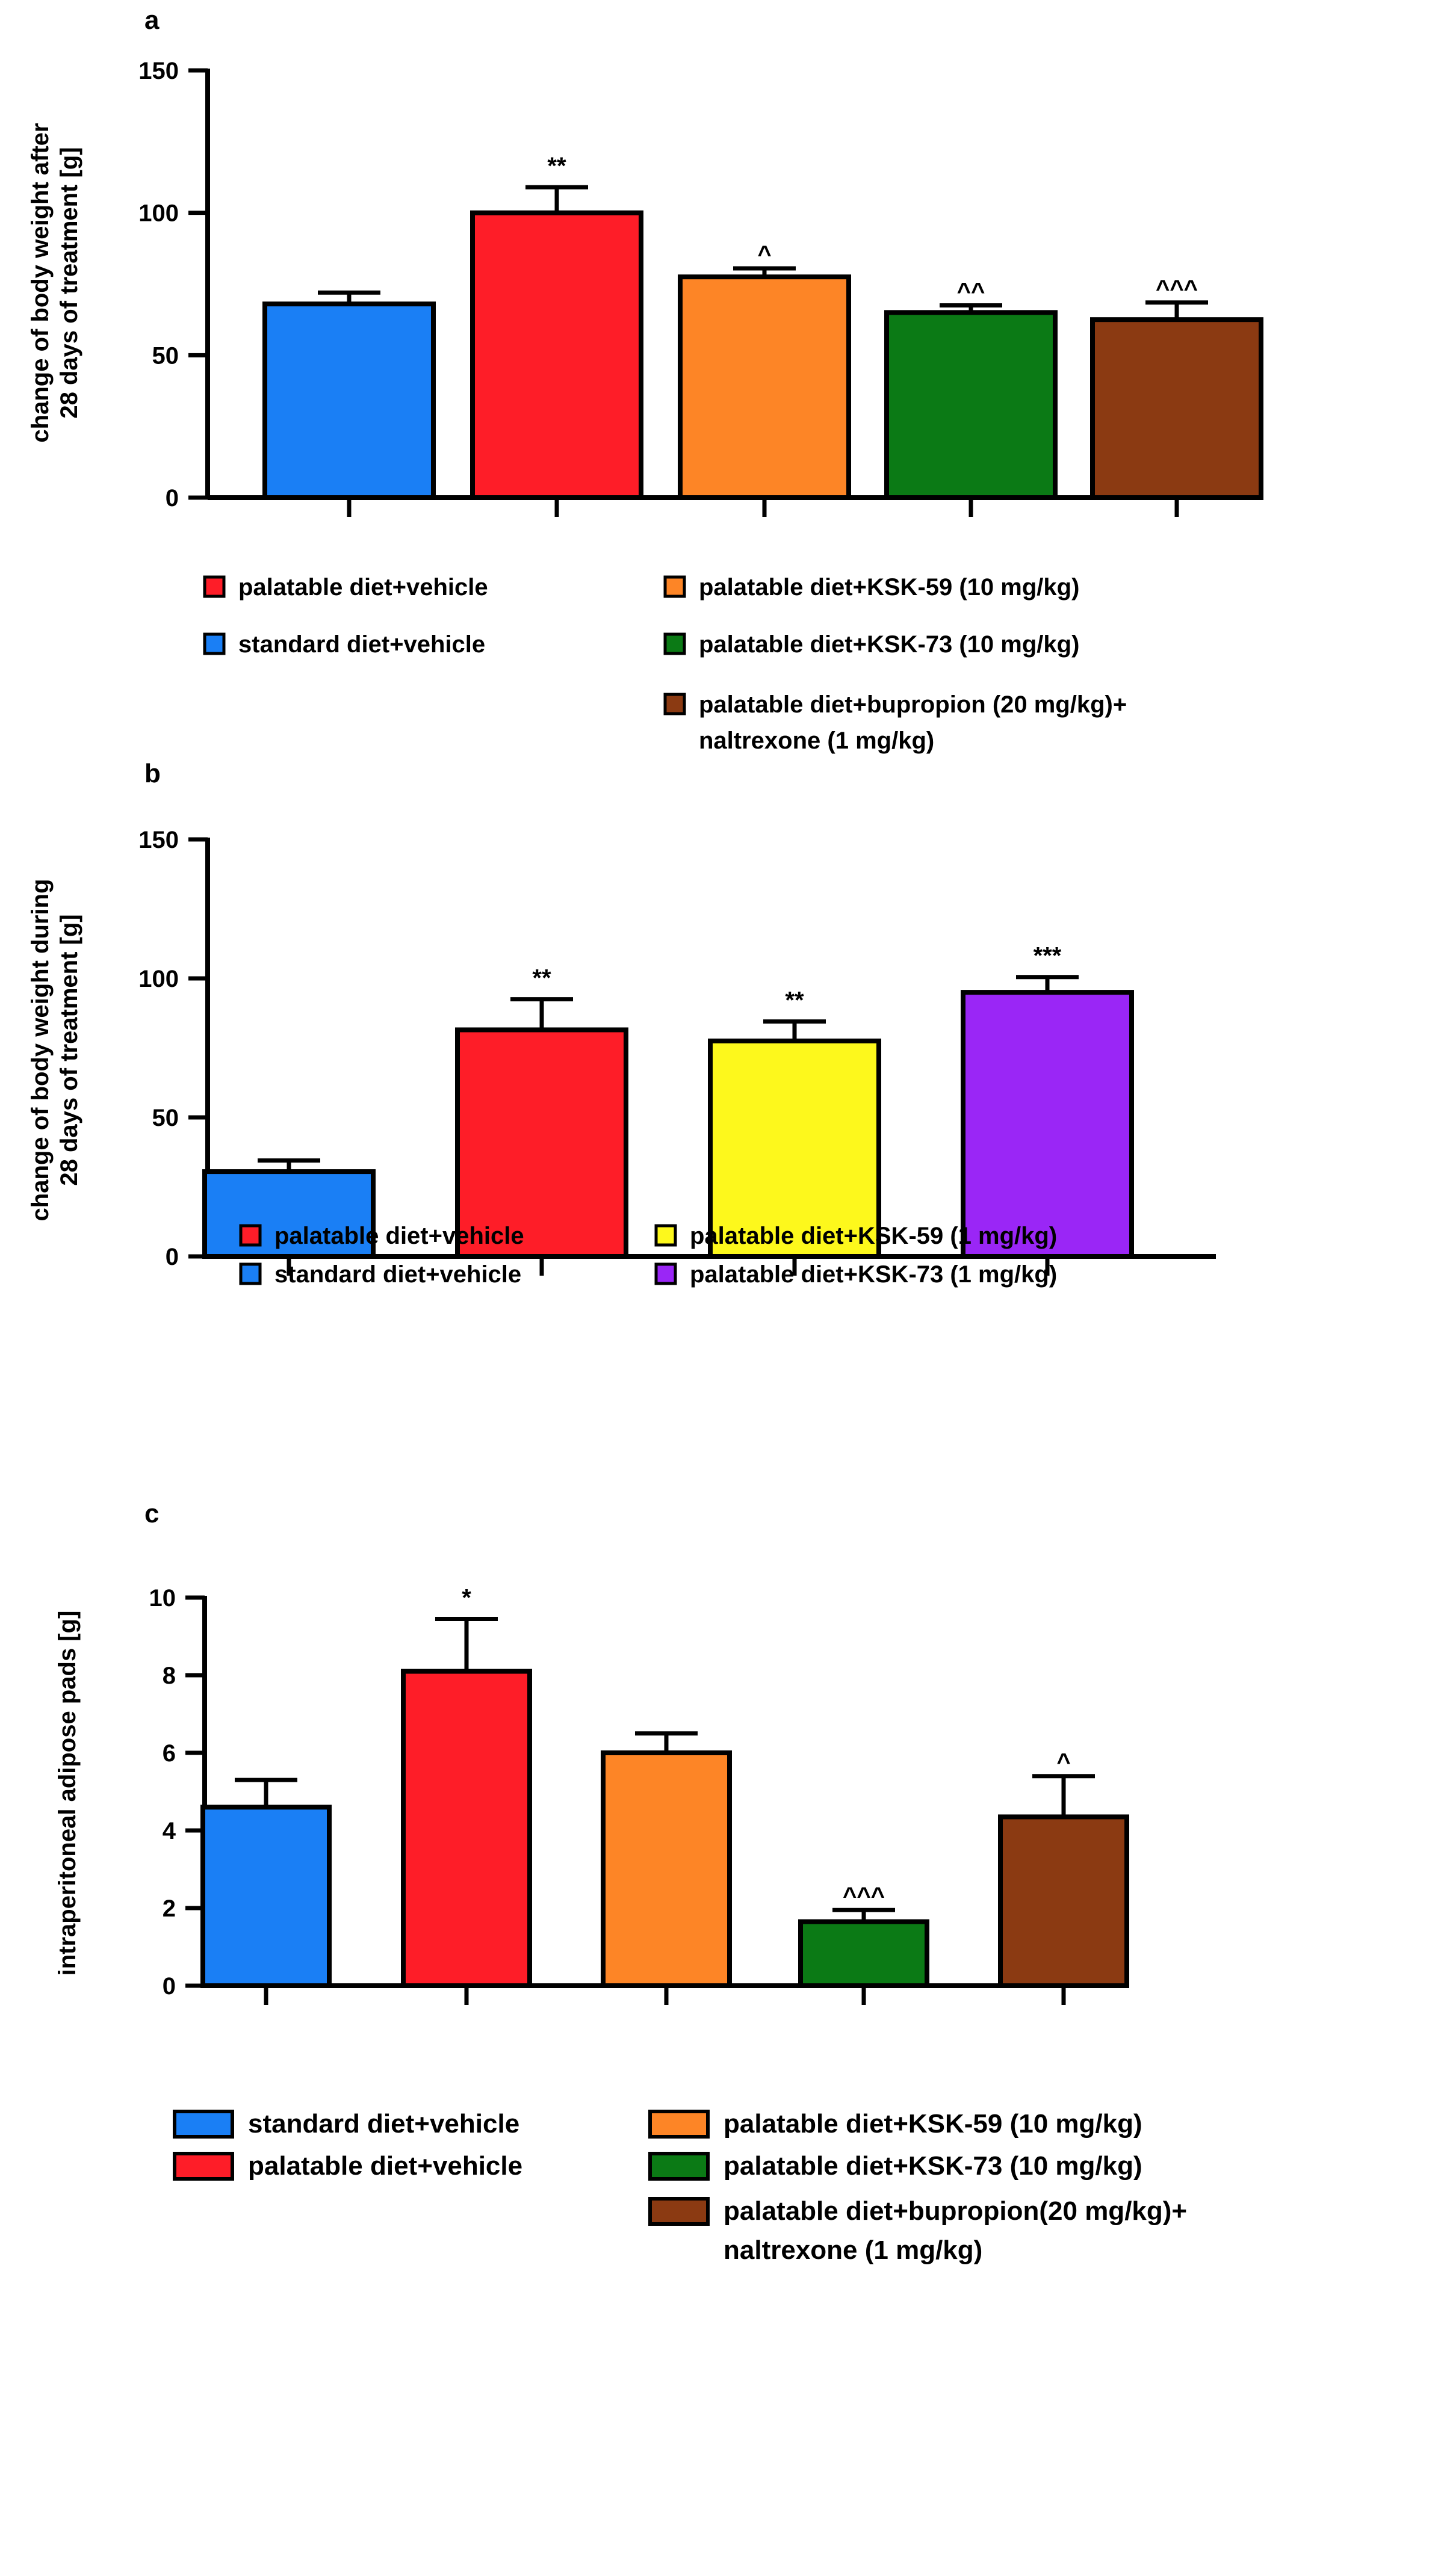  I want to click on y-tick-label: 4, so click(170, 1831).